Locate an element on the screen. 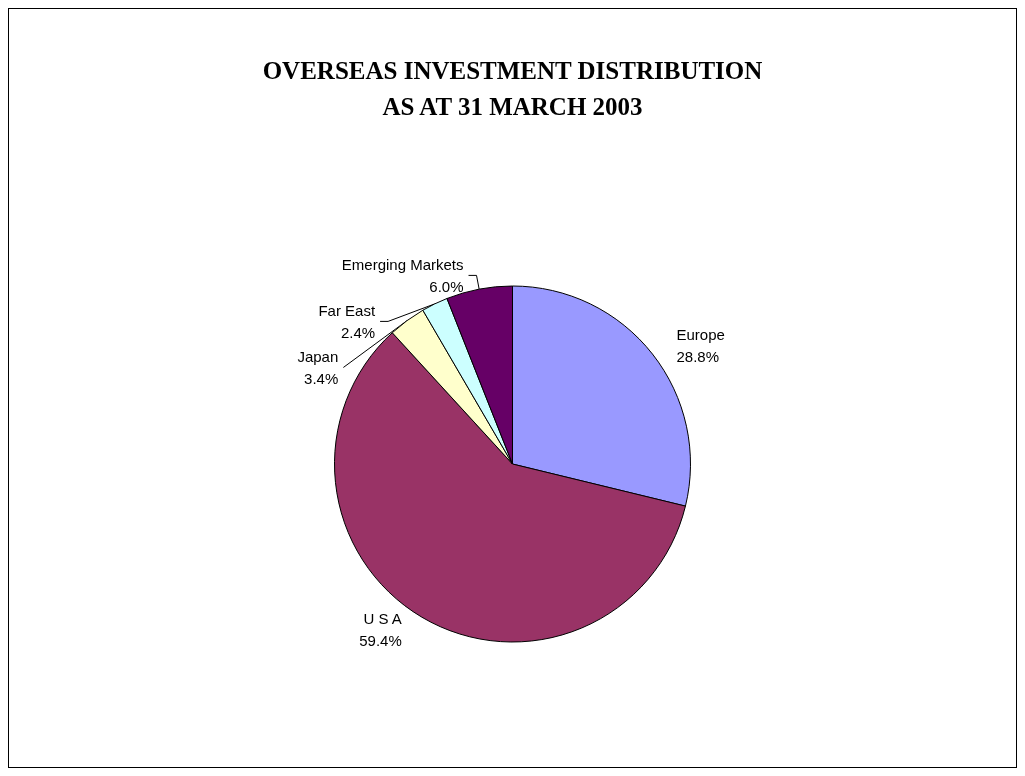 The image size is (1025, 776). data-label: 3.4% is located at coordinates (321, 378).